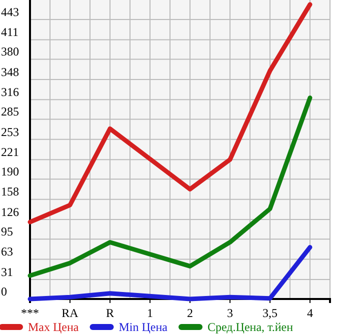 This screenshot has width=345, height=335. Describe the element at coordinates (10, 211) in the screenshot. I see `y-tick-label: 126` at that location.